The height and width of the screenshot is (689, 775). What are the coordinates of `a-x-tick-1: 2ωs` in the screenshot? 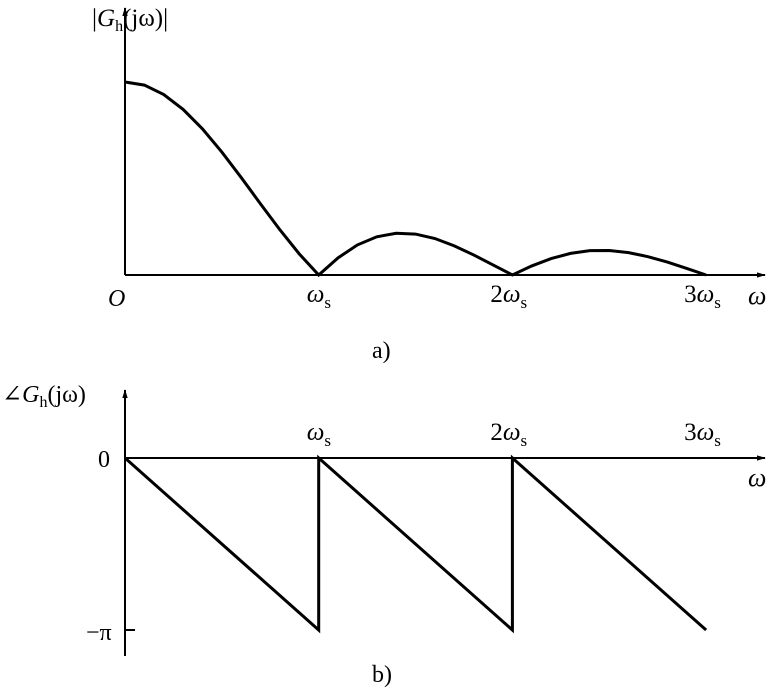 It's located at (508, 296).